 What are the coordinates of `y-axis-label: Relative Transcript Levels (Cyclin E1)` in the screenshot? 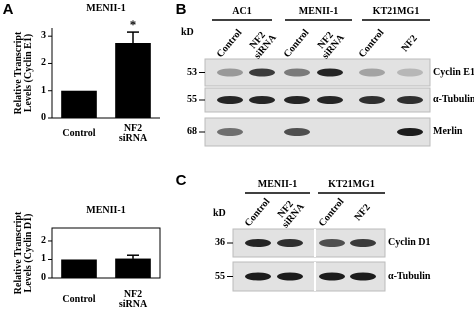 It's located at (23, 73).